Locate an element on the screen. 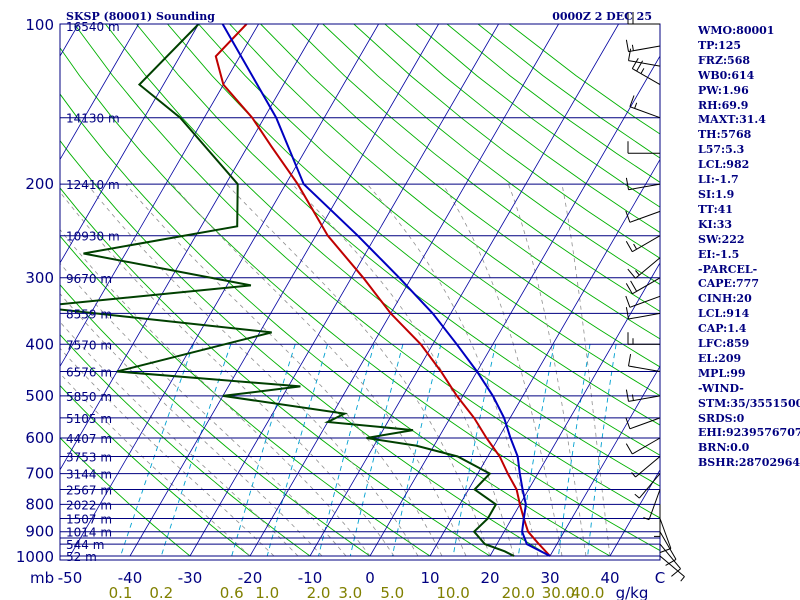  index-item: CINH:20 is located at coordinates (725, 299).